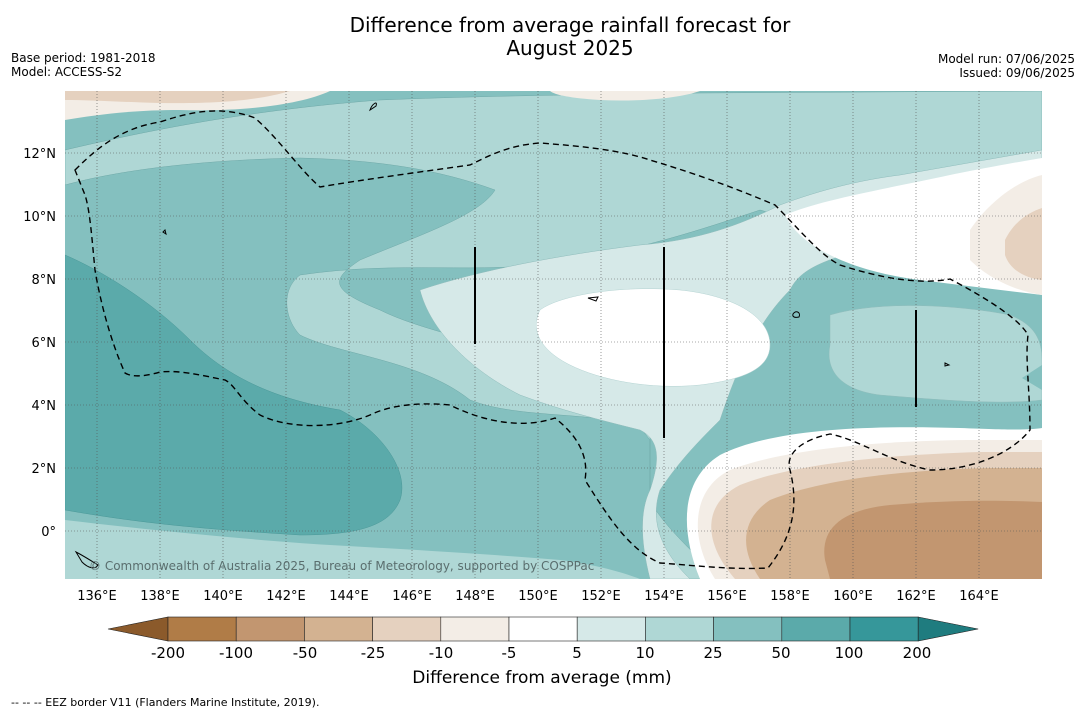 The width and height of the screenshot is (1085, 717). I want to click on band-10-25-south, so click(352, 549).